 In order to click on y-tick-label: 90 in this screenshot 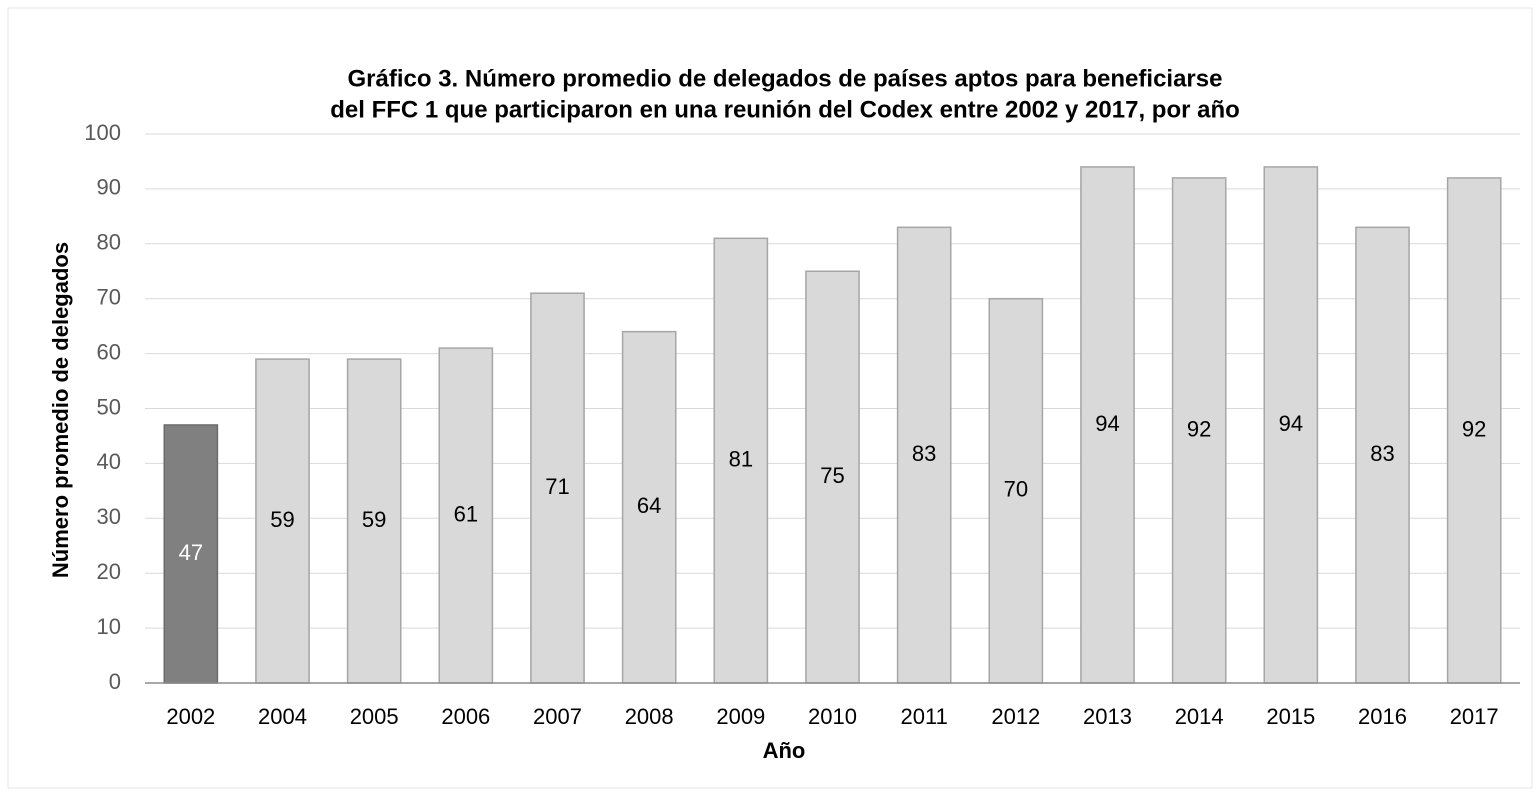, I will do `click(109, 187)`.